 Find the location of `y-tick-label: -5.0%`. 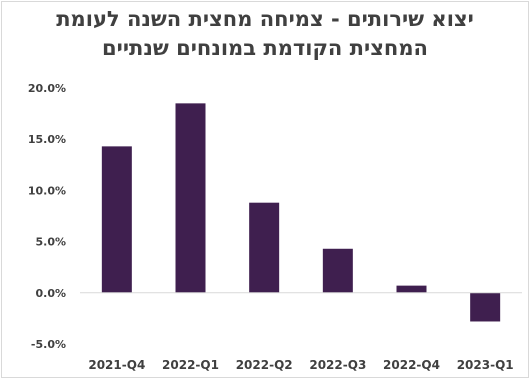

y-tick-label: -5.0% is located at coordinates (48, 344).